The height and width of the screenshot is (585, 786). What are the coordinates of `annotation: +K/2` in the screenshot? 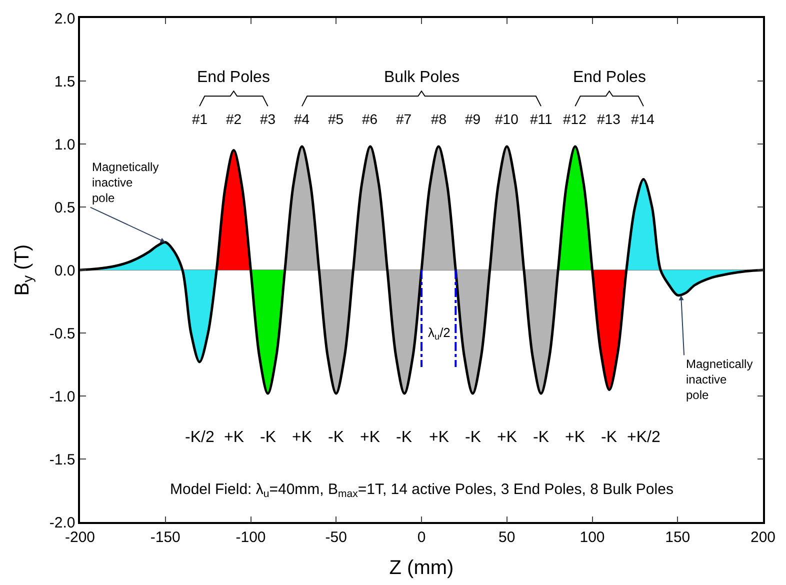 It's located at (643, 437).